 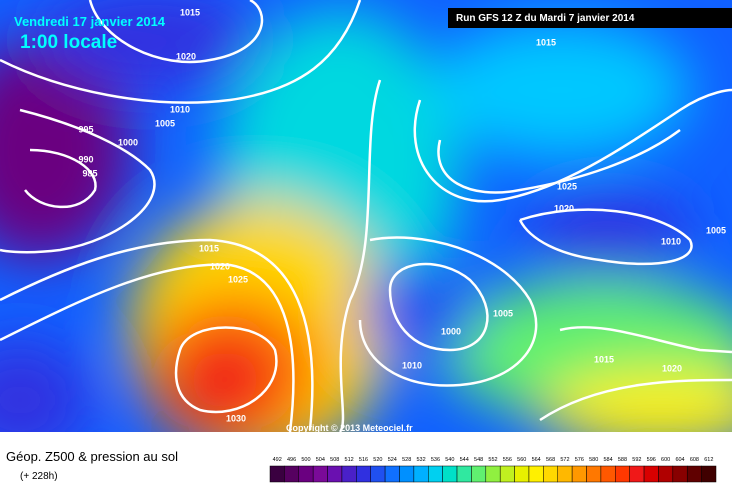 What do you see at coordinates (507, 460) in the screenshot?
I see `legend-value: 556` at bounding box center [507, 460].